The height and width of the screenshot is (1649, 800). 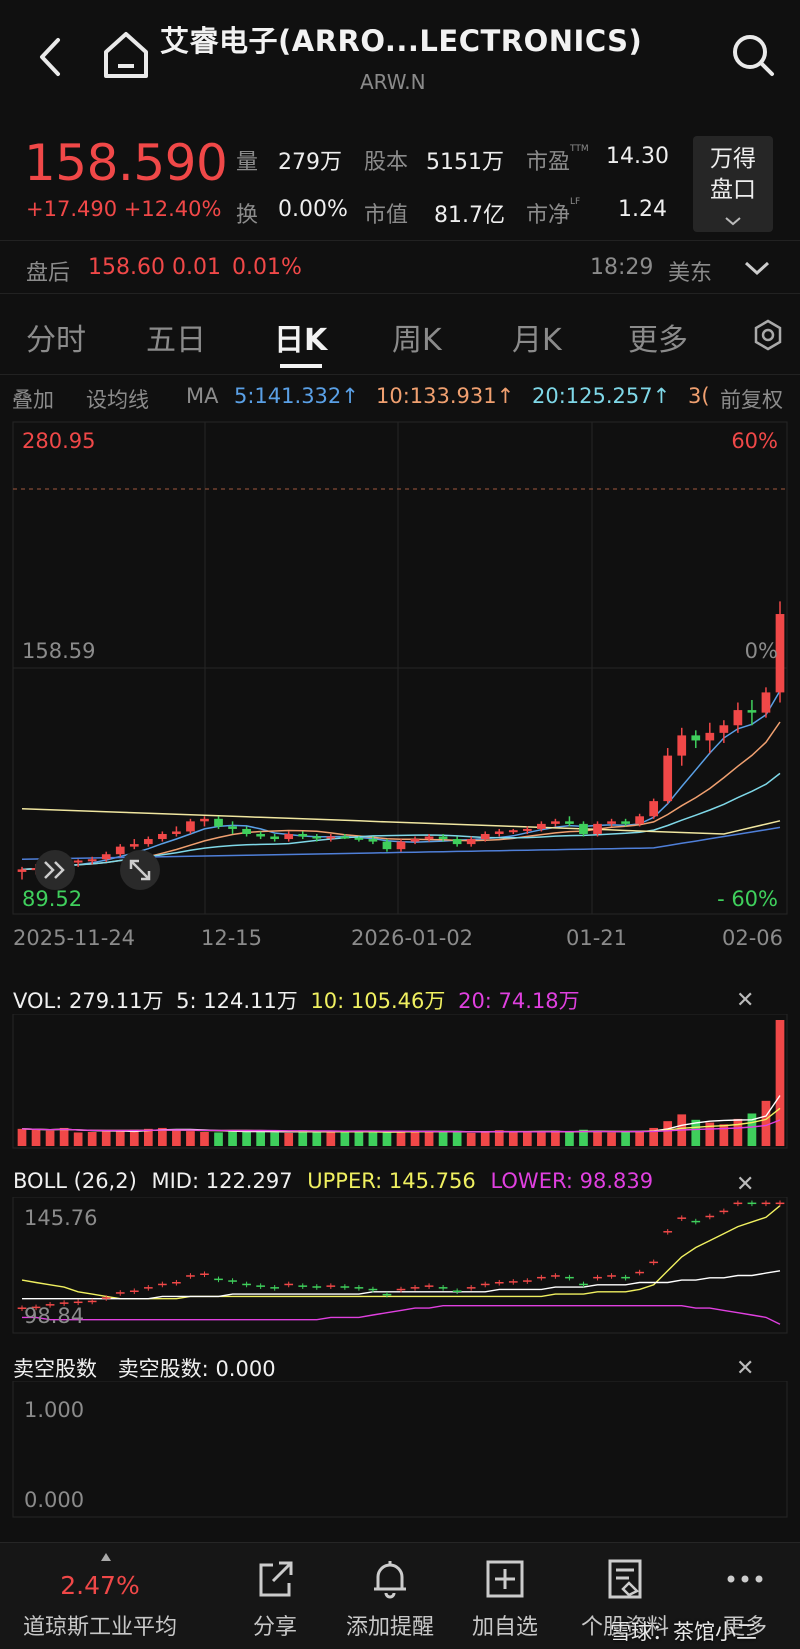 What do you see at coordinates (753, 938) in the screenshot?
I see `x-label-5: 02-06` at bounding box center [753, 938].